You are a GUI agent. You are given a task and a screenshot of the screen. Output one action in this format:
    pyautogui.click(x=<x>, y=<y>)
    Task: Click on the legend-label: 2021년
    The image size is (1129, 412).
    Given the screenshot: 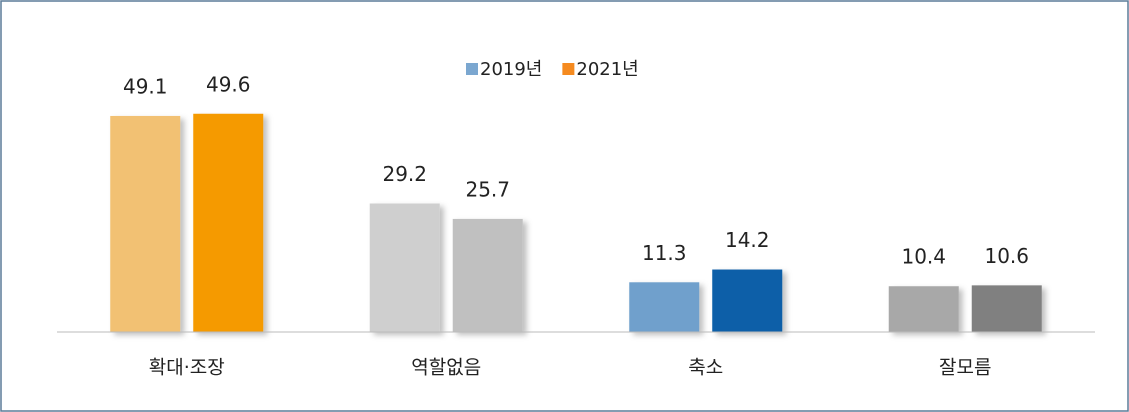 What is the action you would take?
    pyautogui.click(x=607, y=69)
    